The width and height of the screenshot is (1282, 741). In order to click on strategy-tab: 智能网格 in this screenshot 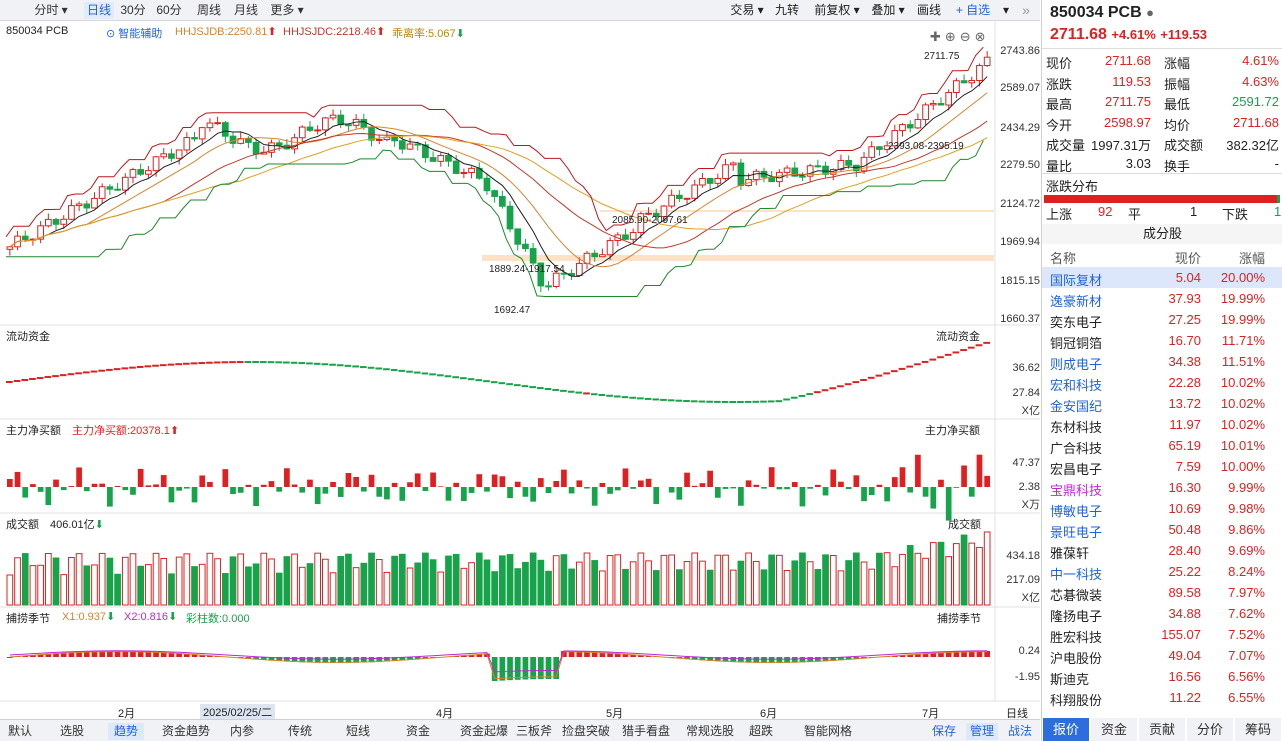, I will do `click(827, 731)`.